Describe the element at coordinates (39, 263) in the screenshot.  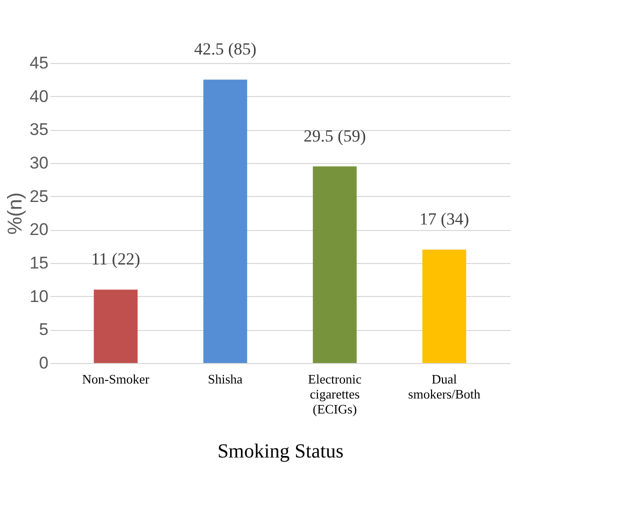
I see `y-tick-label: 15` at that location.